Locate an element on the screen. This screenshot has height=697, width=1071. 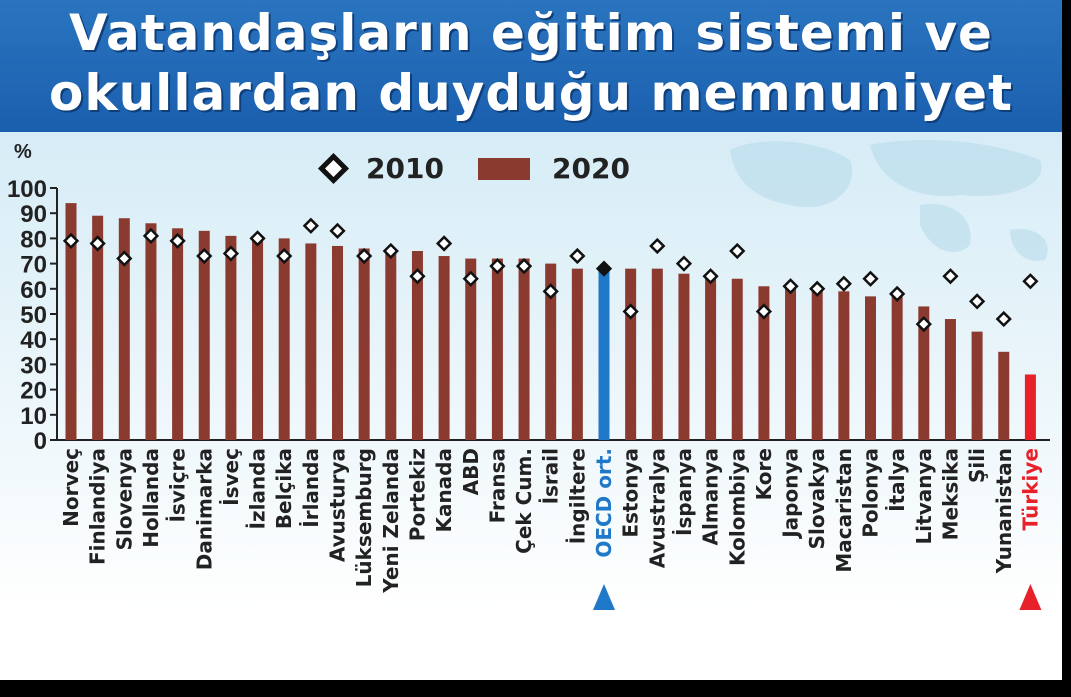
category-label-23: İspanya is located at coordinates (684, 492).